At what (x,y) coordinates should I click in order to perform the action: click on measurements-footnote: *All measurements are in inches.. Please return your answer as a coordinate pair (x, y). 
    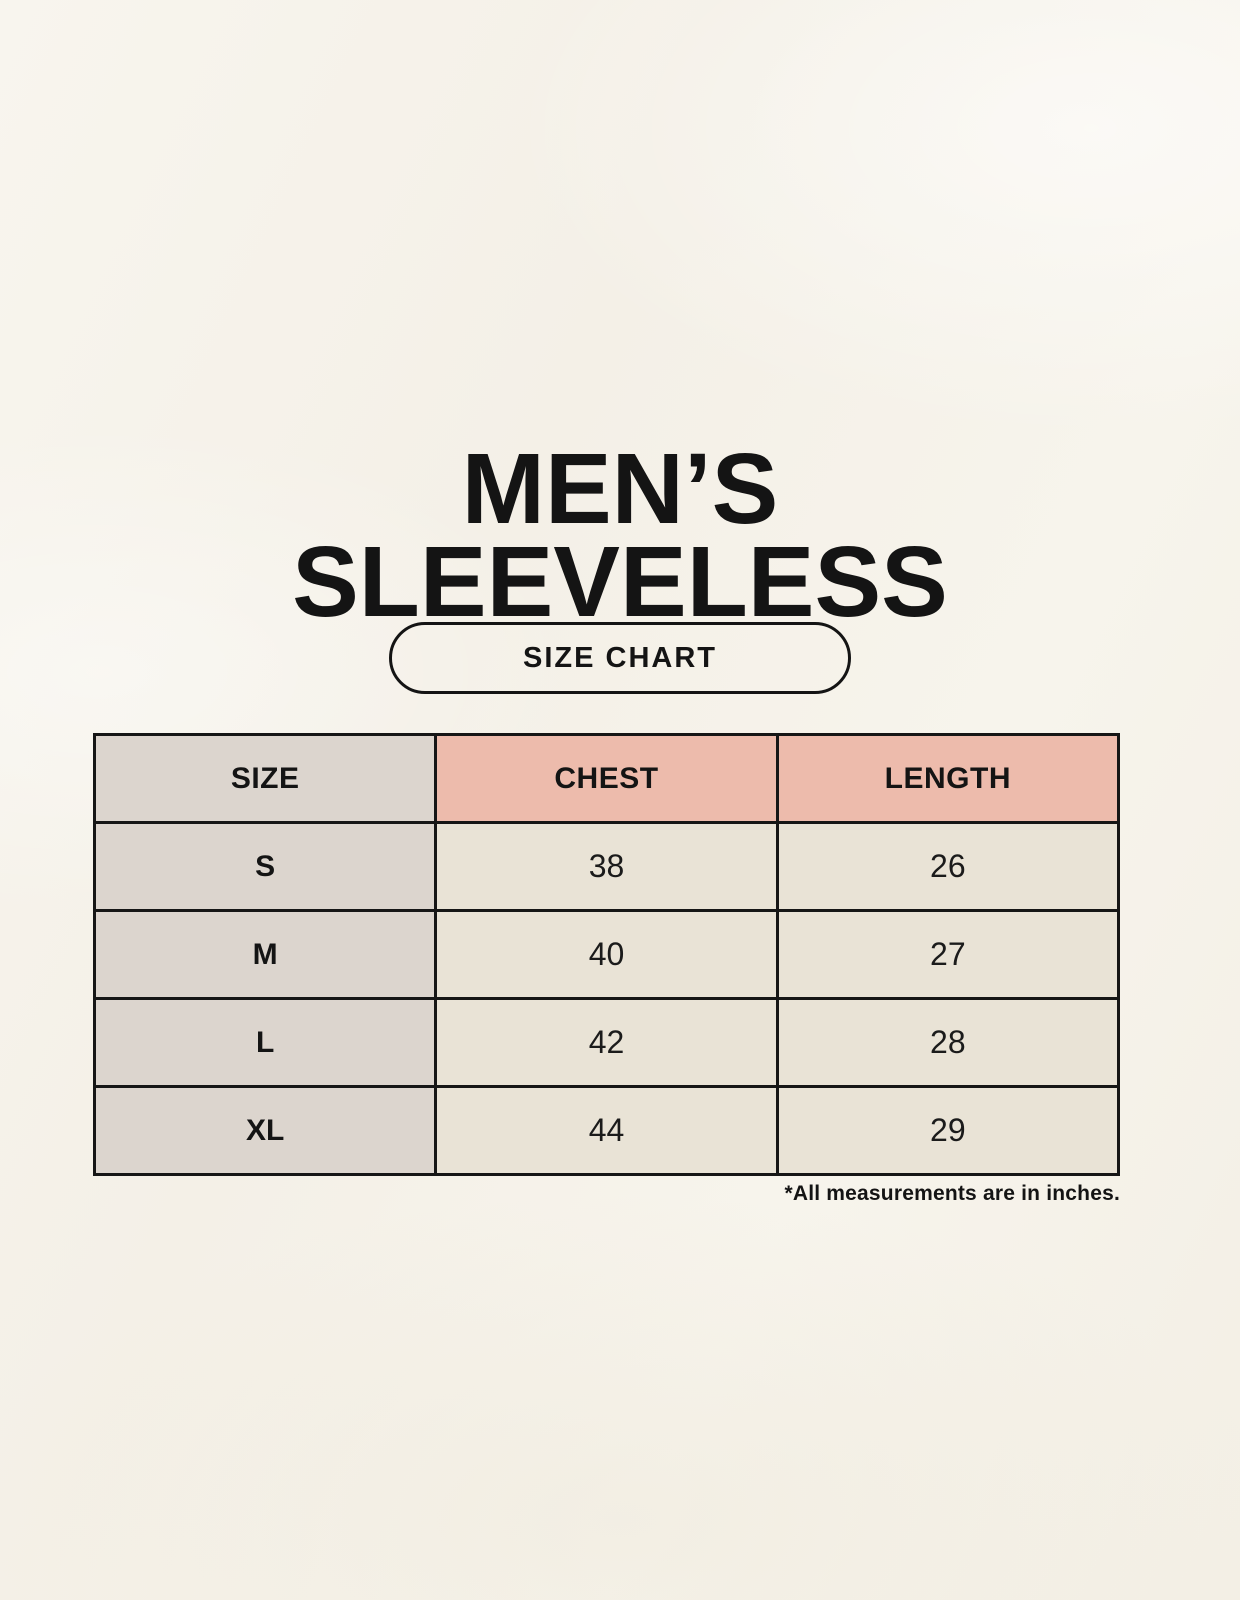
    Looking at the image, I should click on (952, 1193).